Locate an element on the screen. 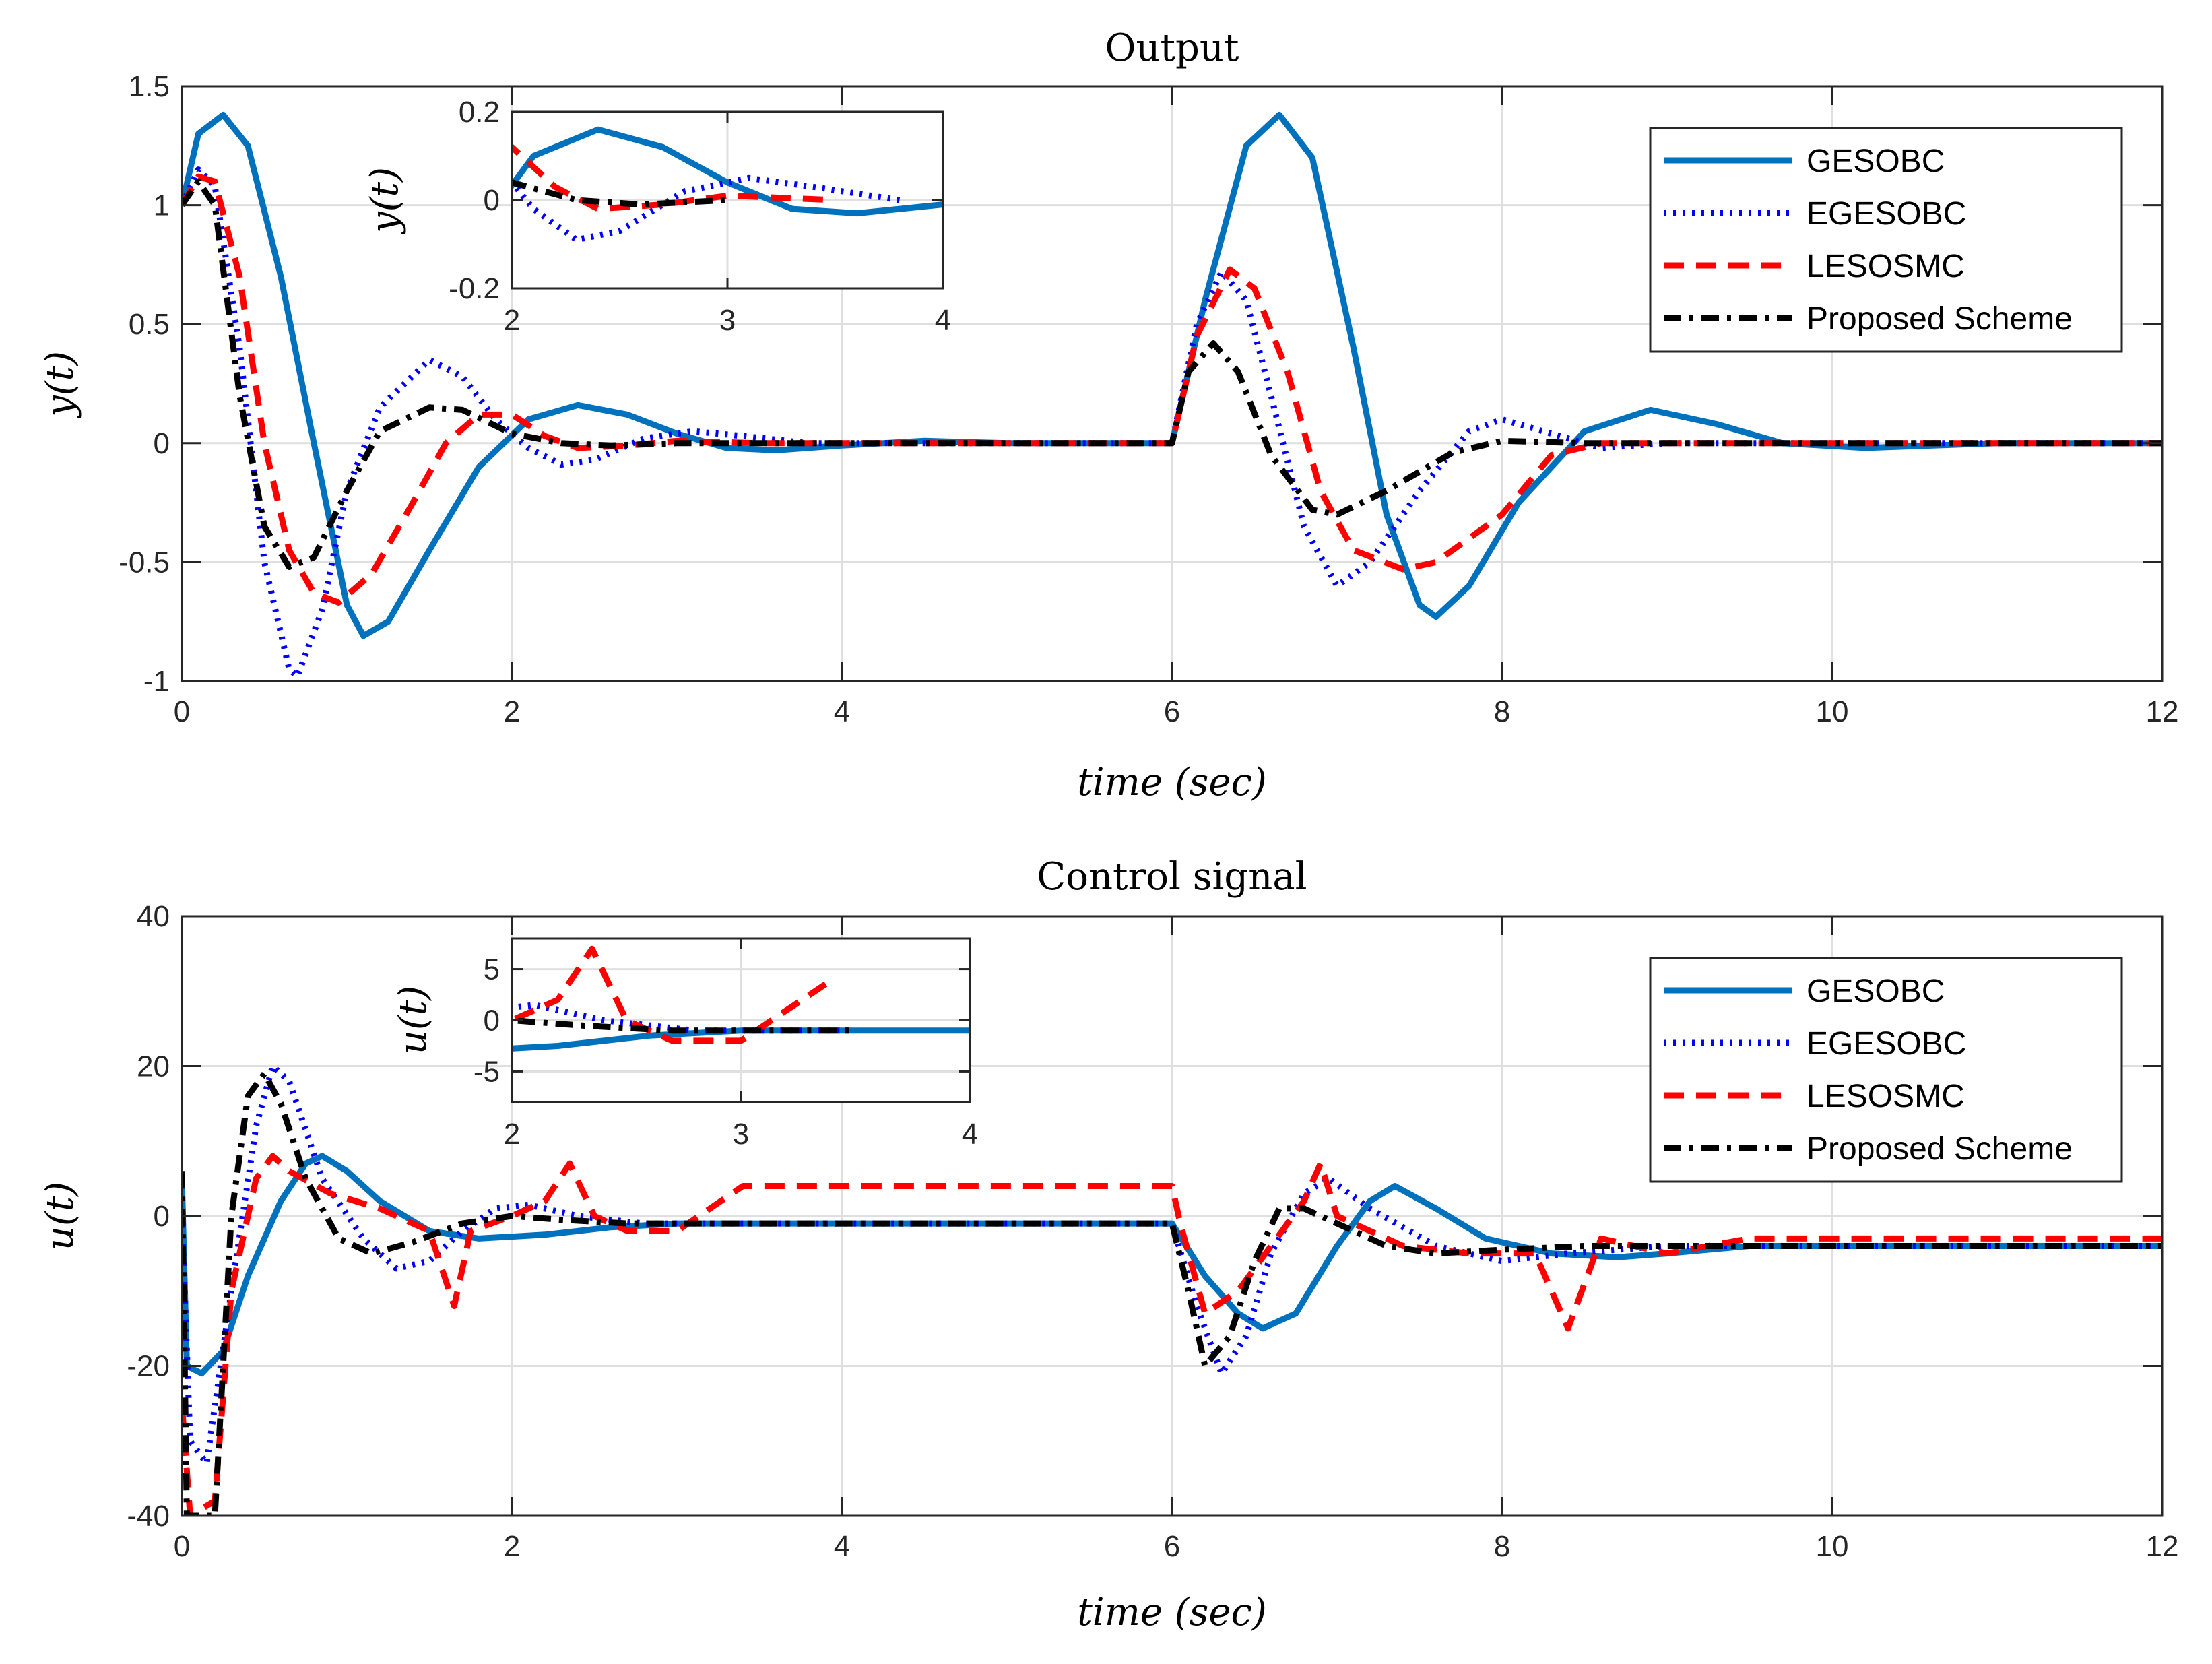 The height and width of the screenshot is (1664, 2212). output-inset: 2 3 4 -0.2 0 0.2 y(t) is located at coordinates (657, 216).